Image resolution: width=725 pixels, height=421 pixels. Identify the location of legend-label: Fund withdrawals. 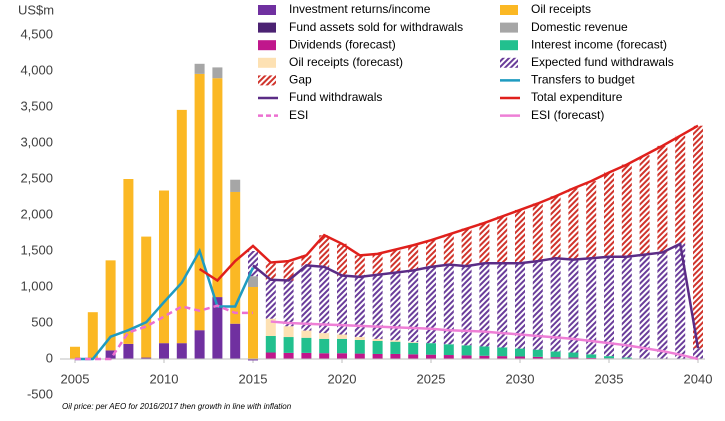
(335, 97).